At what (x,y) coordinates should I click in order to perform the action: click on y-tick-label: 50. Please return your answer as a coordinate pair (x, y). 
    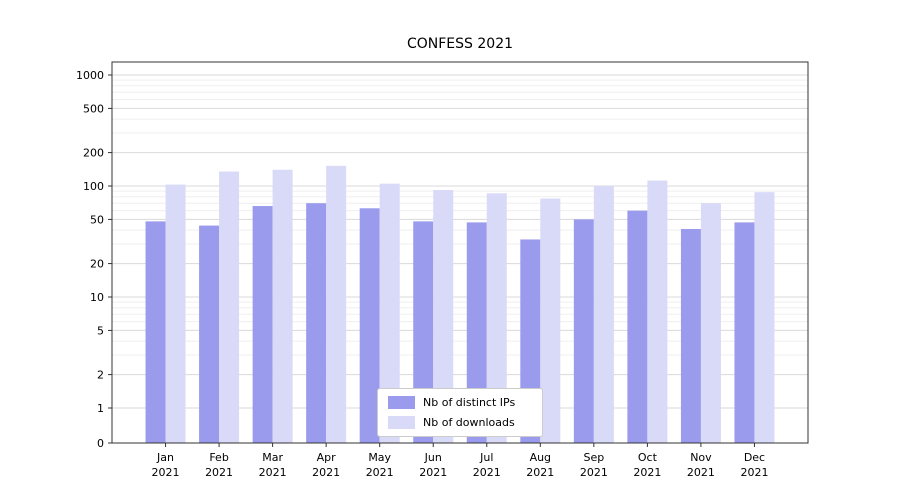
    Looking at the image, I should click on (97, 219).